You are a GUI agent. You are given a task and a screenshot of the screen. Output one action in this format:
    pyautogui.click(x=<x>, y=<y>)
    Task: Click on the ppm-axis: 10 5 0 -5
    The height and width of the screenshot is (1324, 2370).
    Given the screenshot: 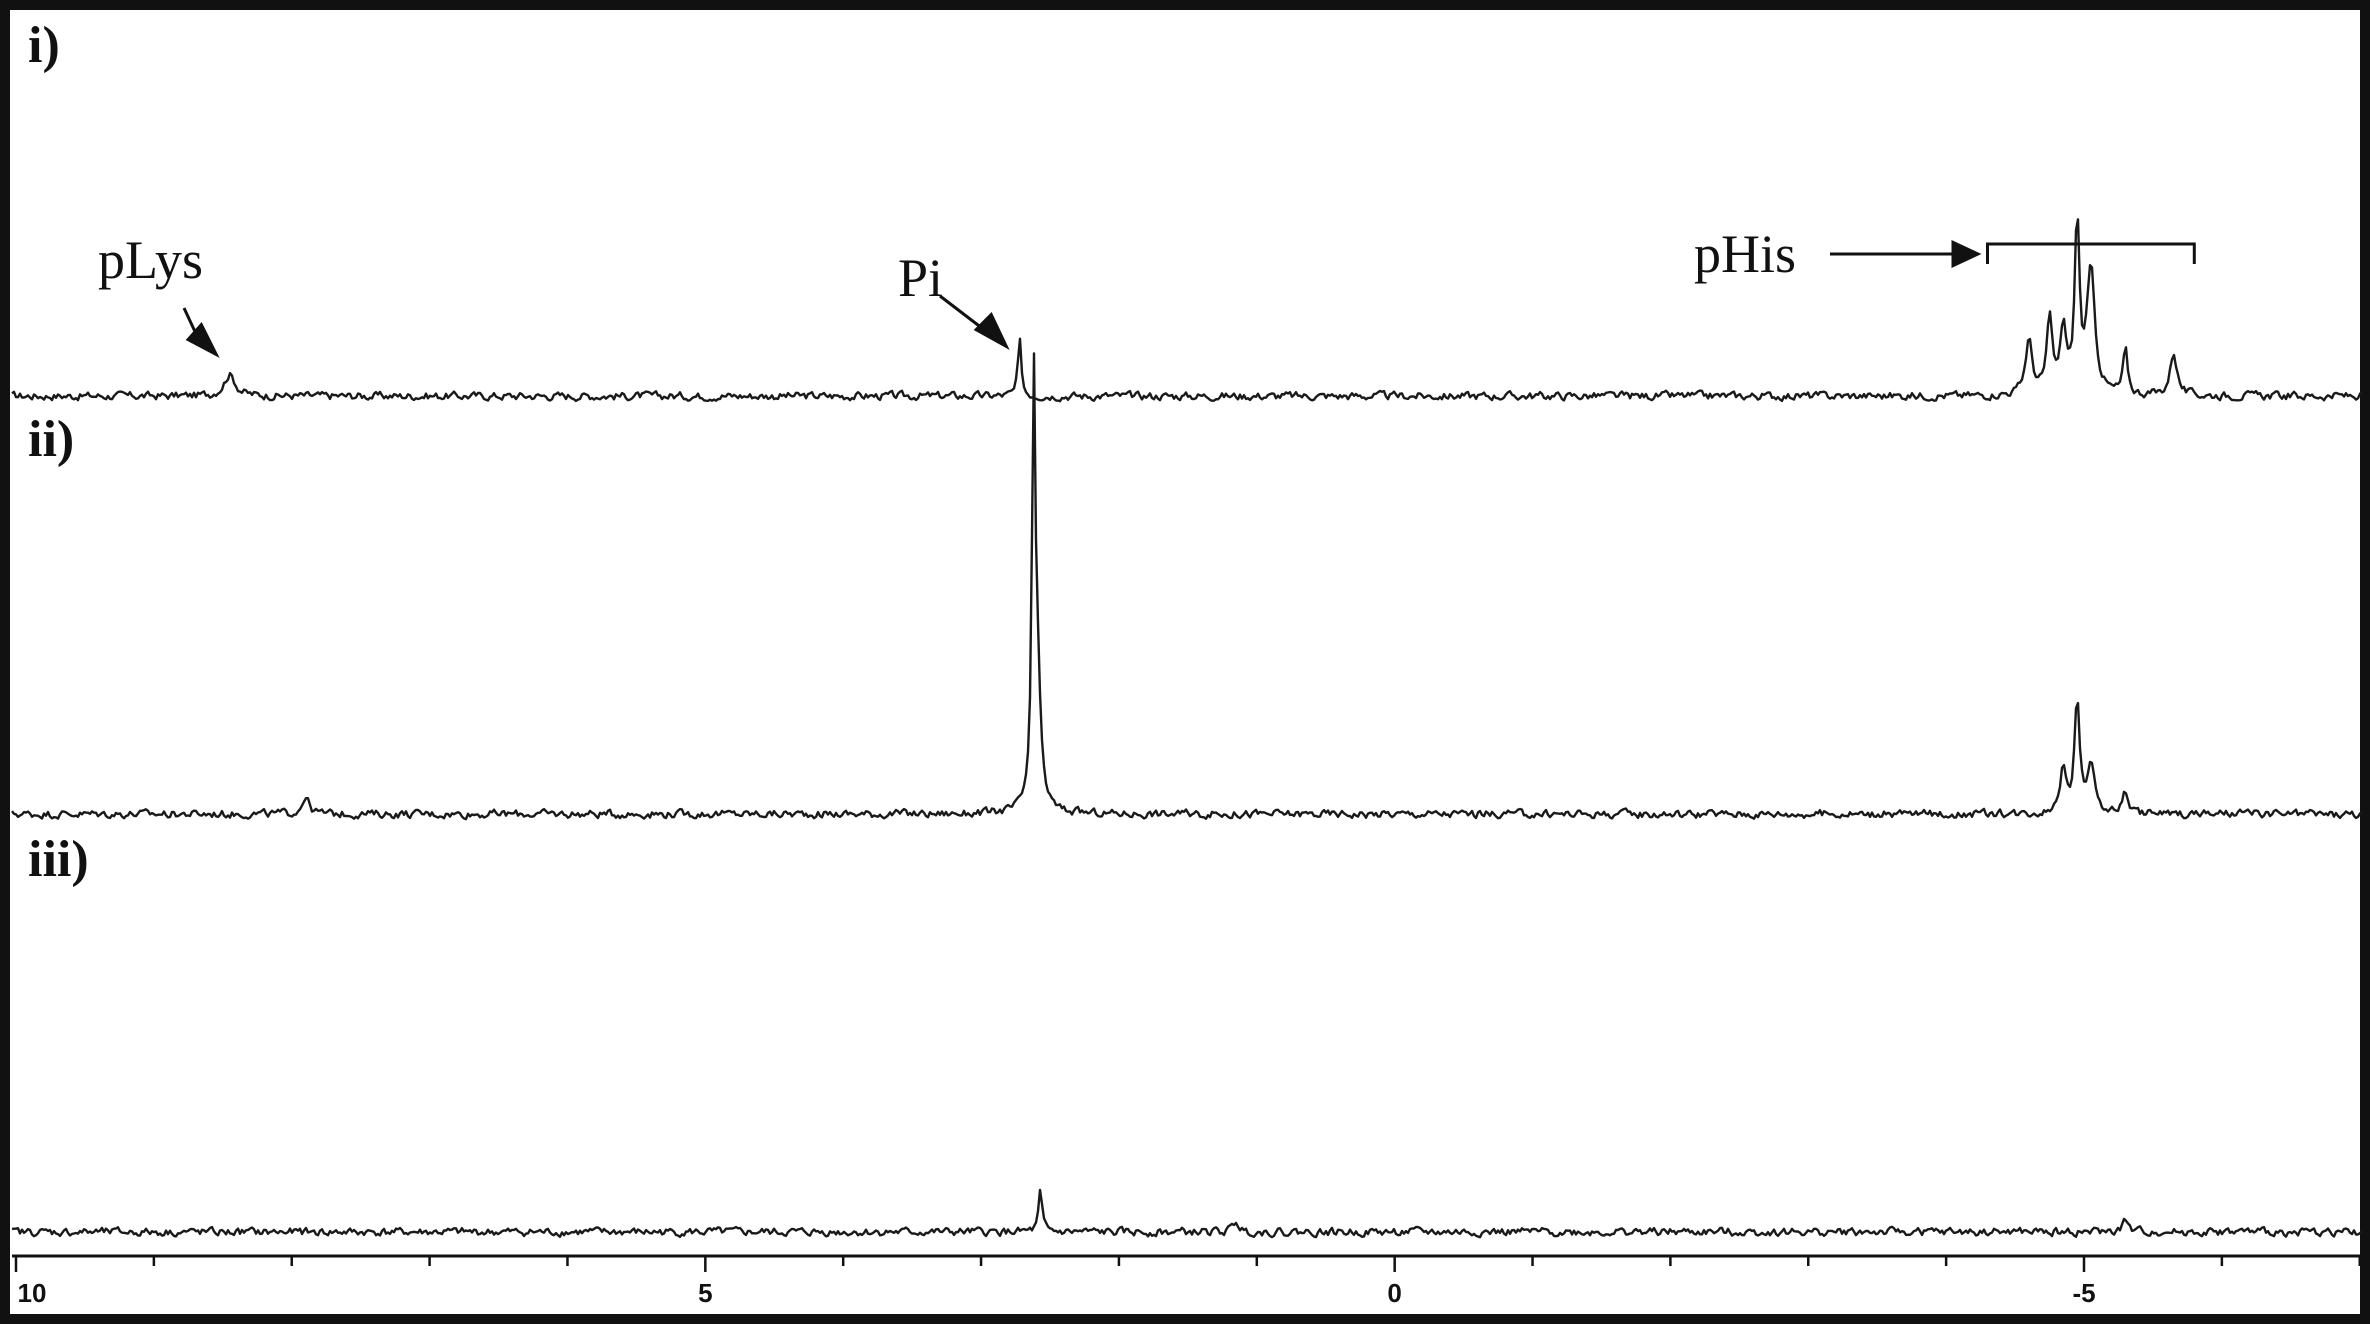 What is the action you would take?
    pyautogui.click(x=1187, y=1281)
    